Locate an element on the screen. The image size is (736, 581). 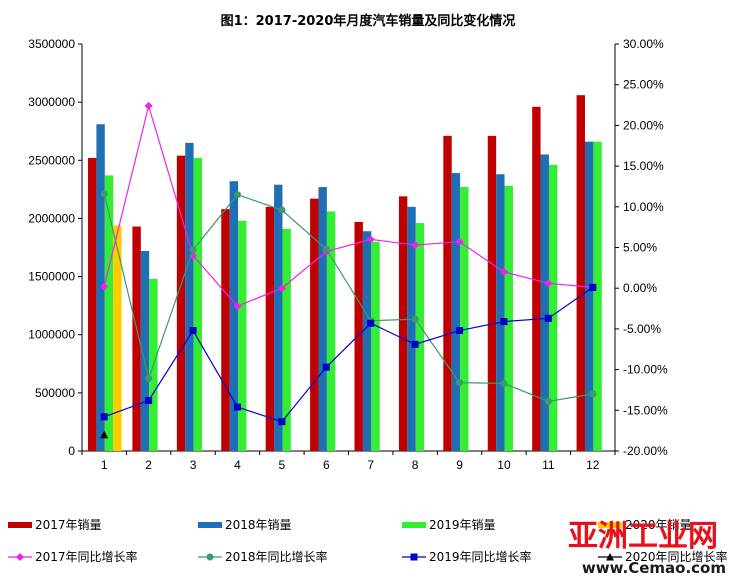
legend-label: 2019年同比增长率 is located at coordinates (480, 556).